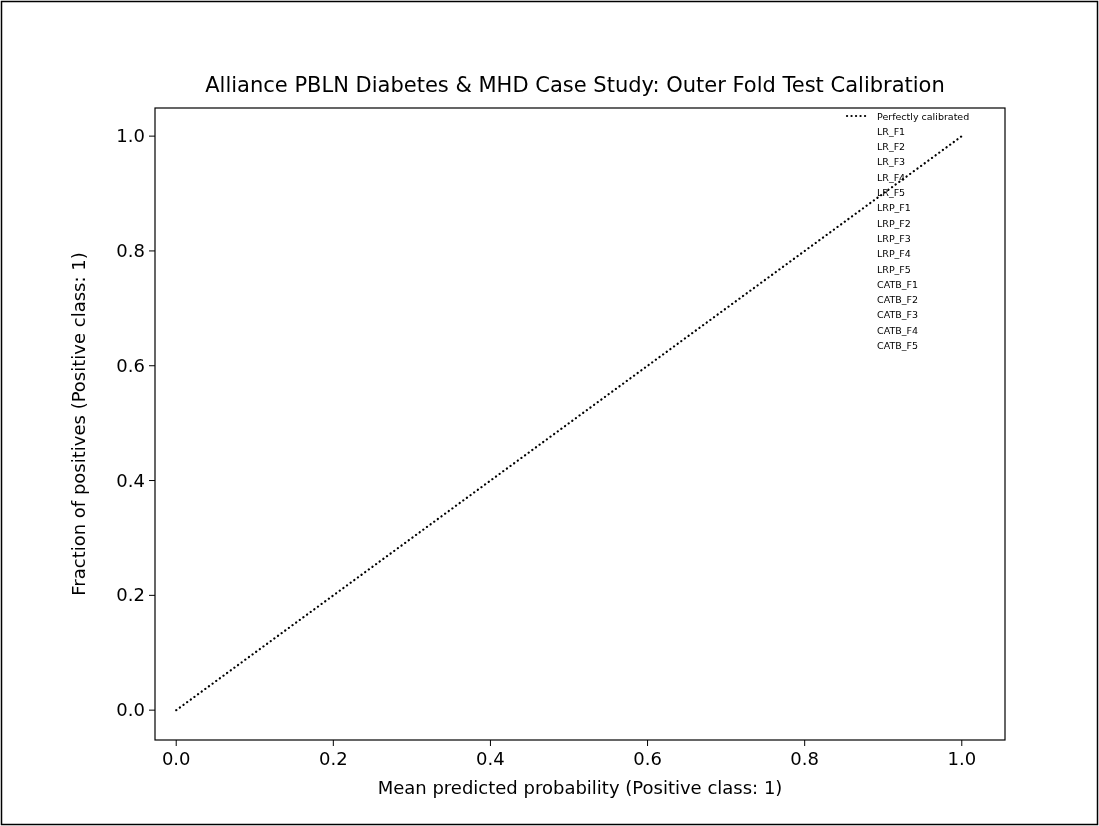 Image resolution: width=1099 pixels, height=826 pixels. I want to click on y-tick-label: 0.6, so click(130, 365).